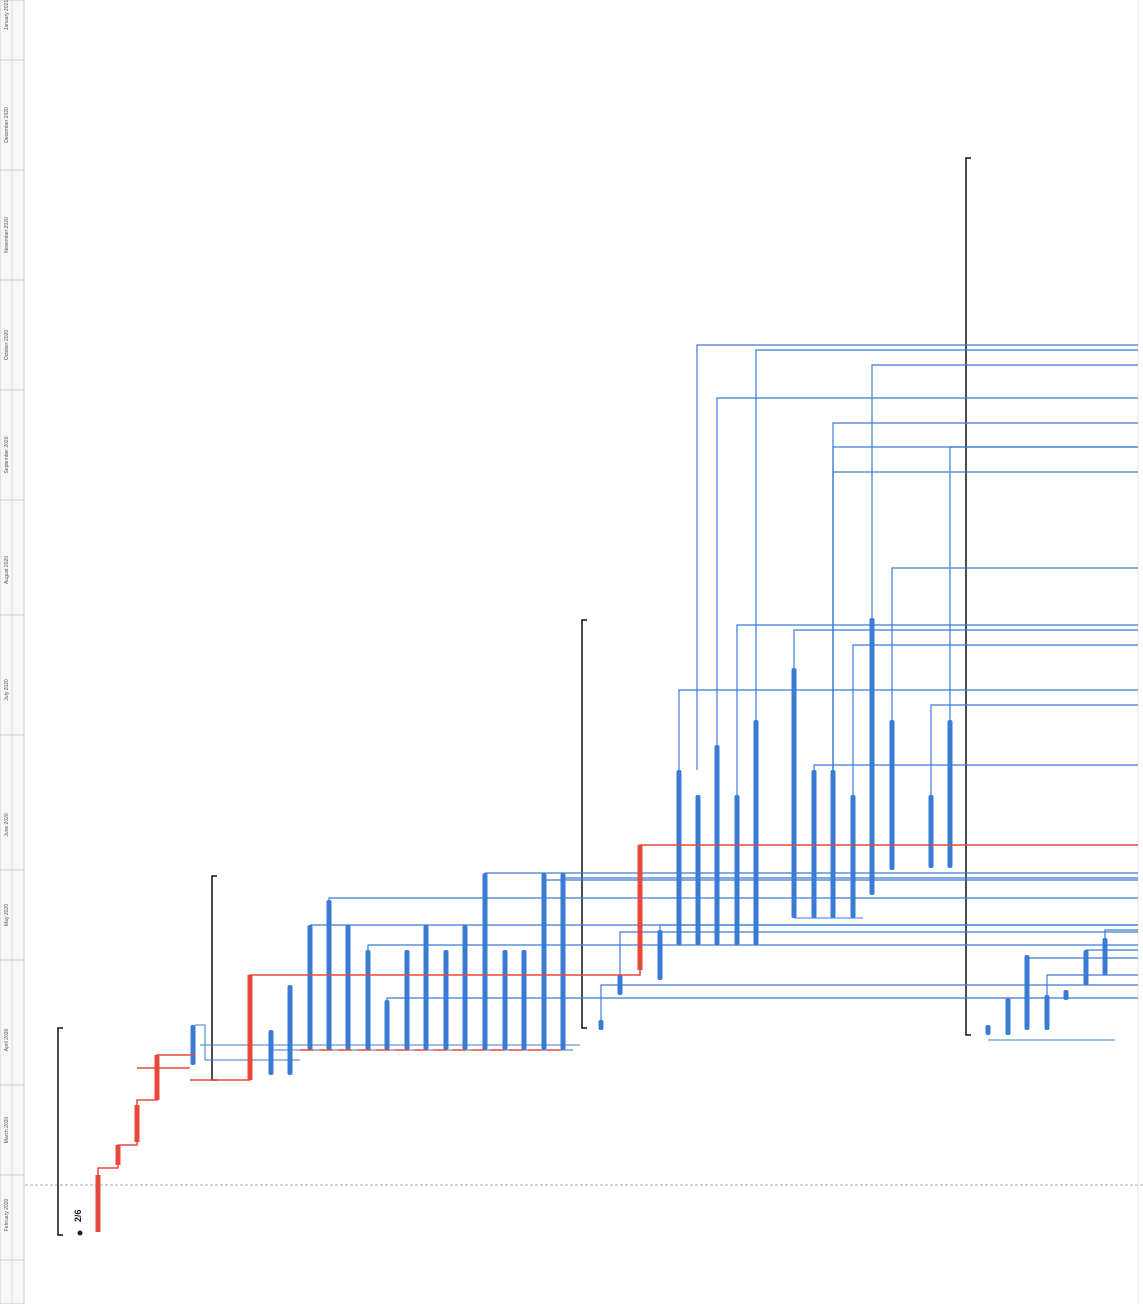  What do you see at coordinates (7, 1040) in the screenshot?
I see `month-label: April 2020` at bounding box center [7, 1040].